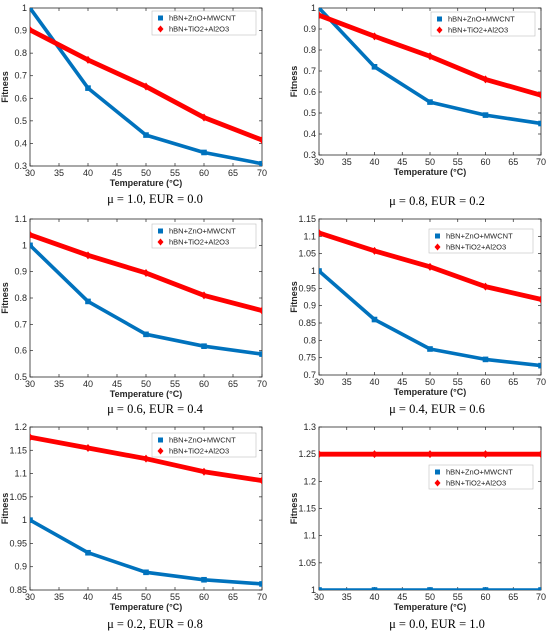 The width and height of the screenshot is (550, 642). What do you see at coordinates (155, 199) in the screenshot?
I see `panel-caption: μ = 1.0, EUR = 0.0` at bounding box center [155, 199].